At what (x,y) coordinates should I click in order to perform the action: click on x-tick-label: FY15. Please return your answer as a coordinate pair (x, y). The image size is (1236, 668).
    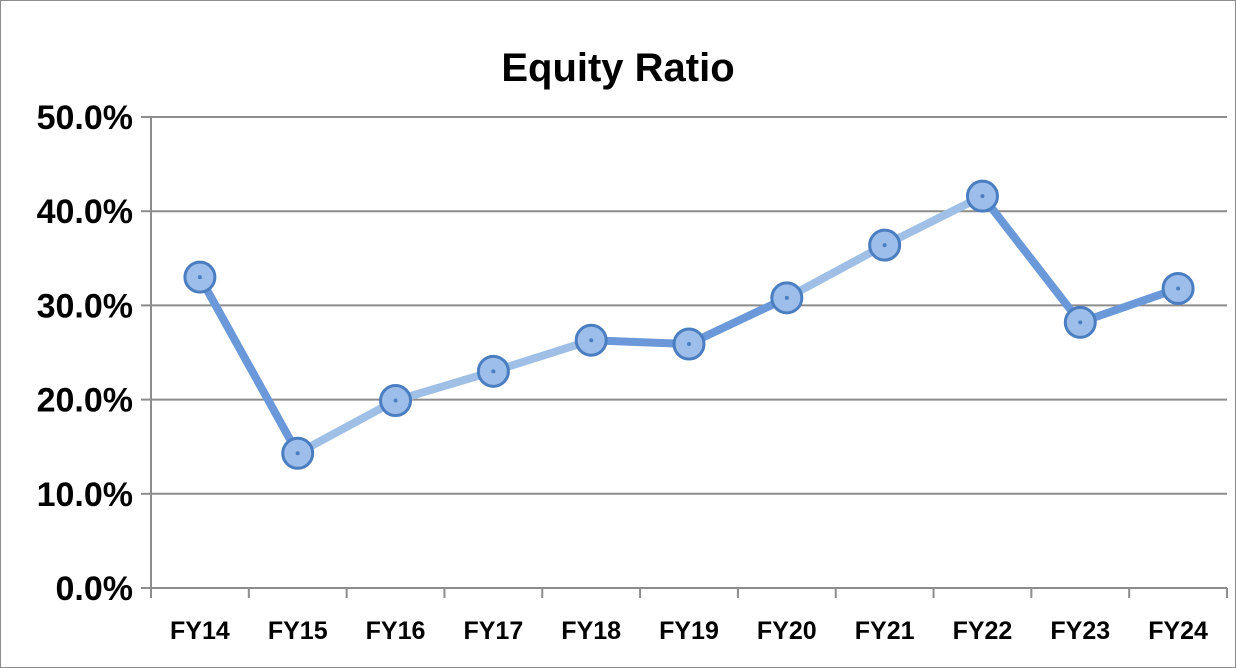
    Looking at the image, I should click on (298, 631).